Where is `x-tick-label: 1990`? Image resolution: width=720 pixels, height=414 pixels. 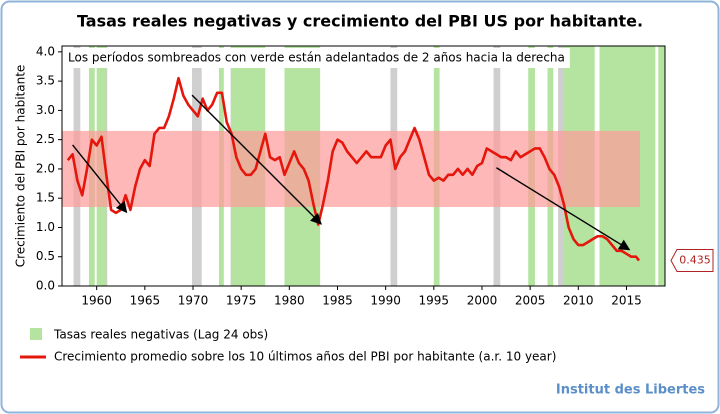 x-tick-label: 1990 is located at coordinates (385, 301).